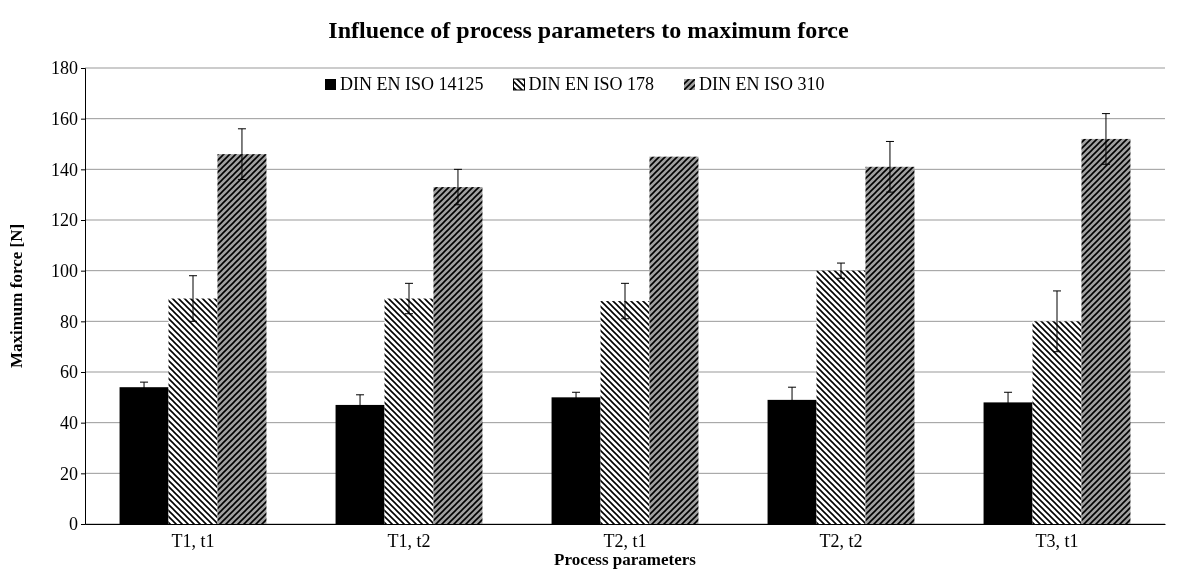 This screenshot has height=575, width=1177. What do you see at coordinates (409, 540) in the screenshot?
I see `x-tick-label: T1, t2` at bounding box center [409, 540].